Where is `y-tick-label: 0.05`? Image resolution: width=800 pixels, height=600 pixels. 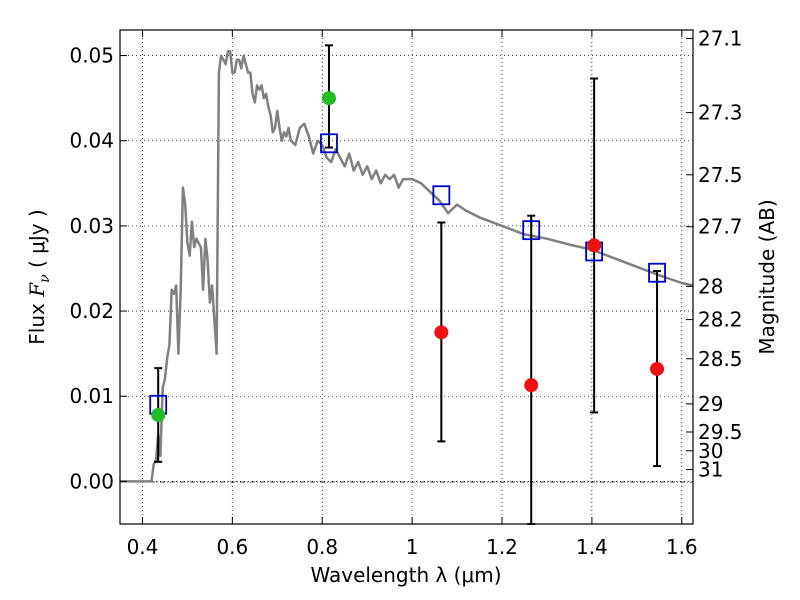 y-tick-label: 0.05 is located at coordinates (91, 56).